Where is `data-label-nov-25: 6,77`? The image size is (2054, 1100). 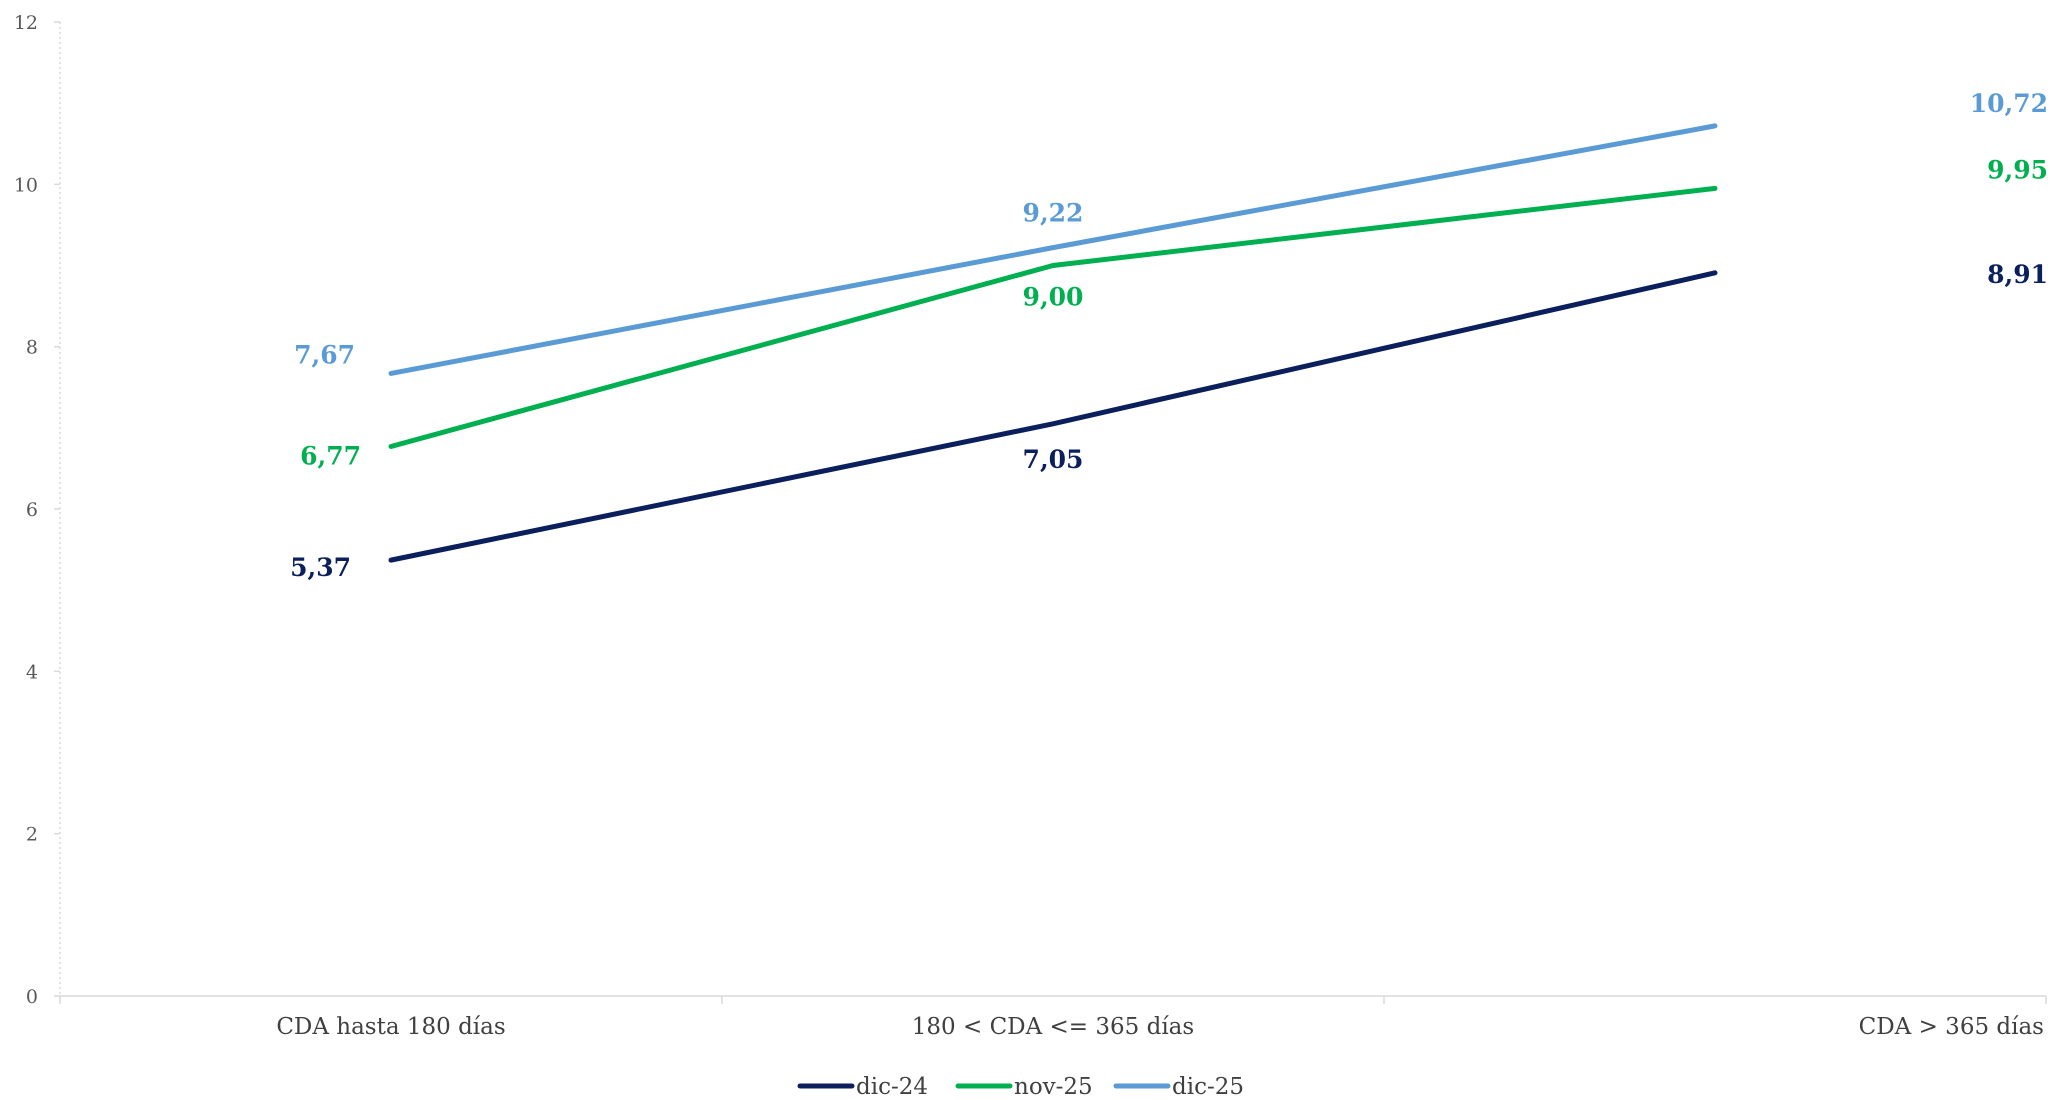 data-label-nov-25: 6,77 is located at coordinates (330, 456).